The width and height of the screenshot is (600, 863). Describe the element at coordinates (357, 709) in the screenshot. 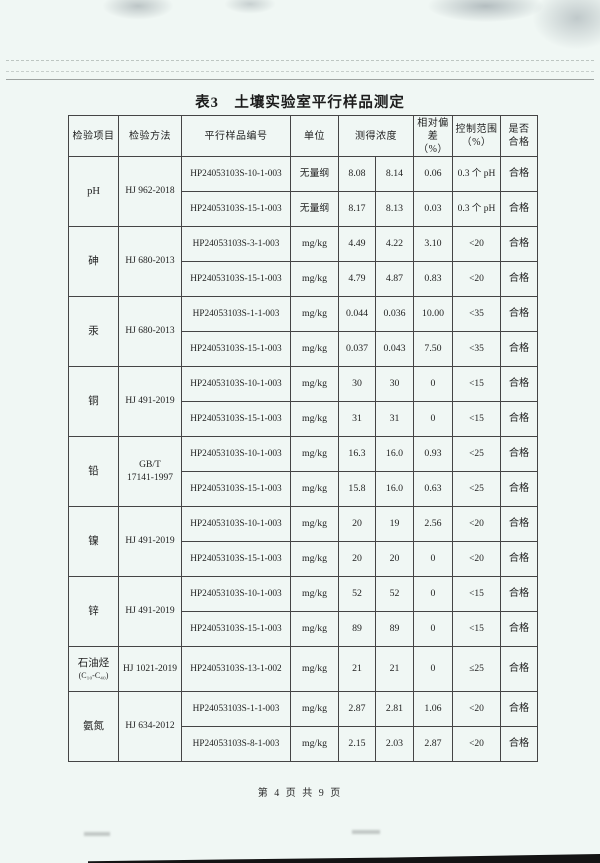

I see `concentration-1-cell: 2.87` at that location.